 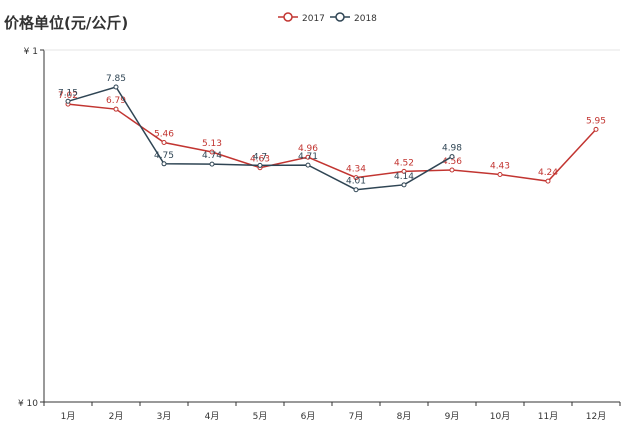 What do you see at coordinates (164, 416) in the screenshot?
I see `x-tick-label: 3月` at bounding box center [164, 416].